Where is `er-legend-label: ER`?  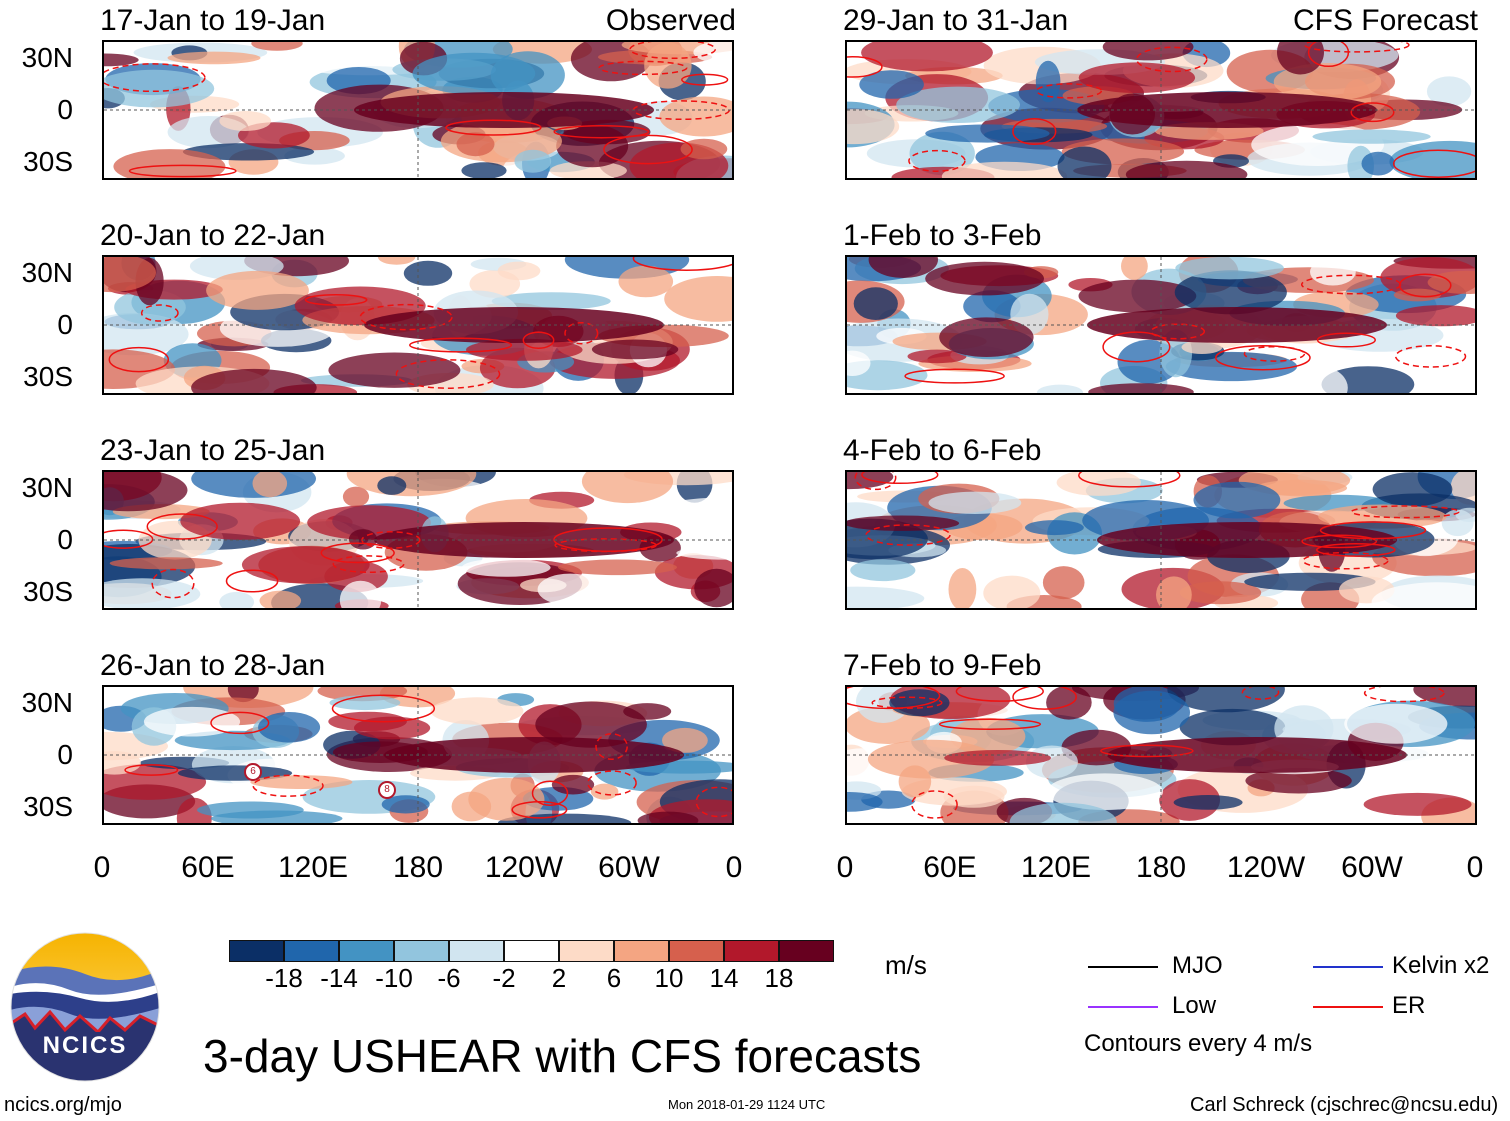 er-legend-label: ER is located at coordinates (1409, 1005).